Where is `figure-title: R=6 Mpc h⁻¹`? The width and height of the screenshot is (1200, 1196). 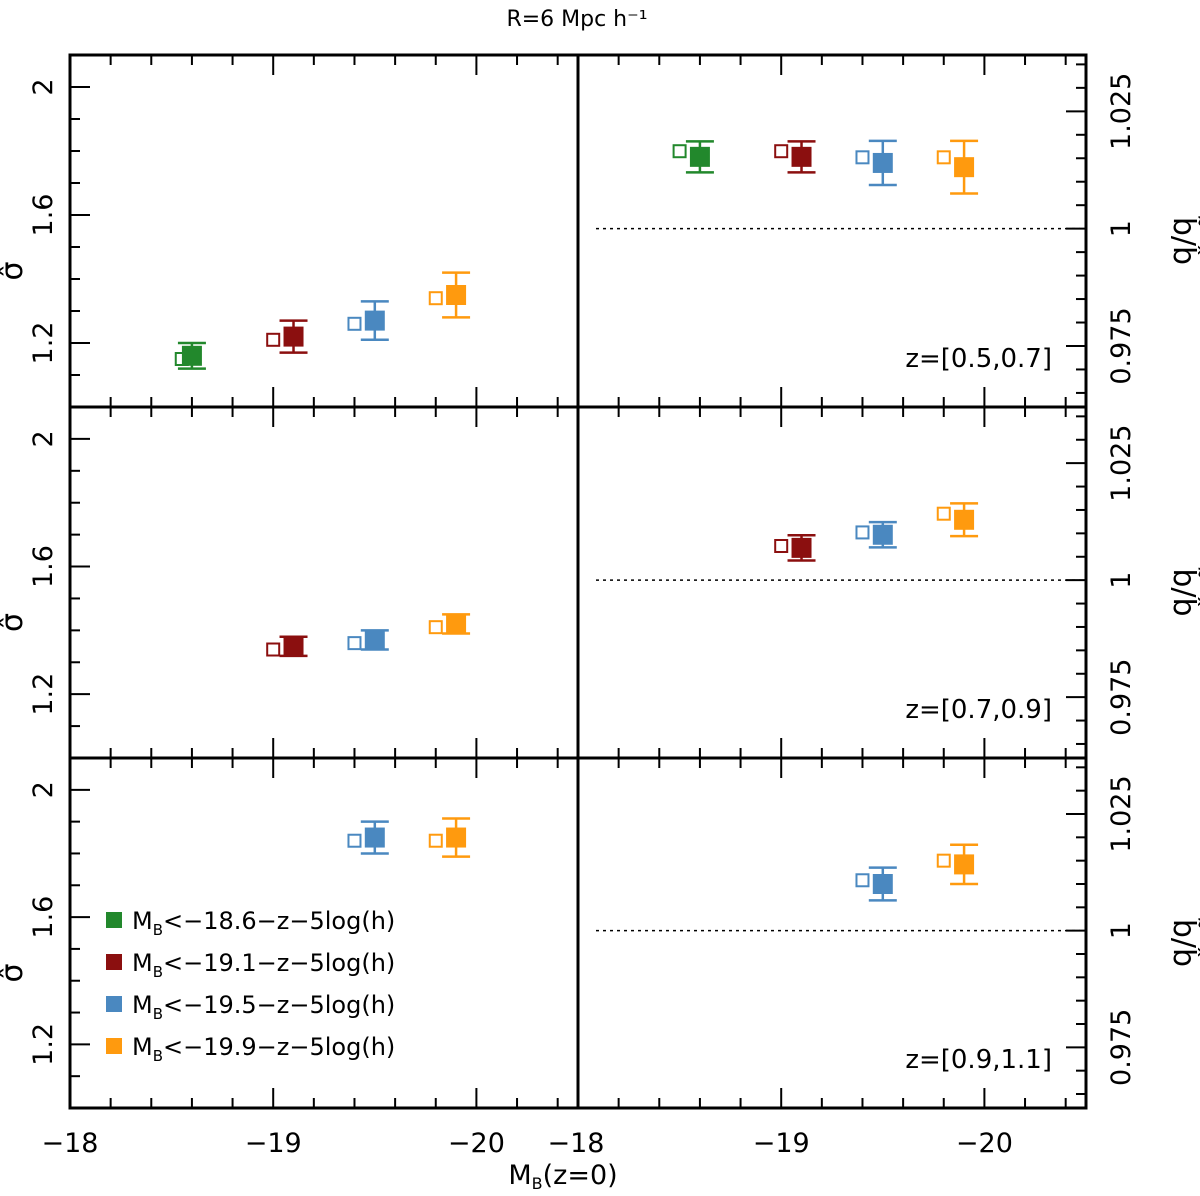
figure-title: R=6 Mpc h⁻¹ is located at coordinates (576, 19).